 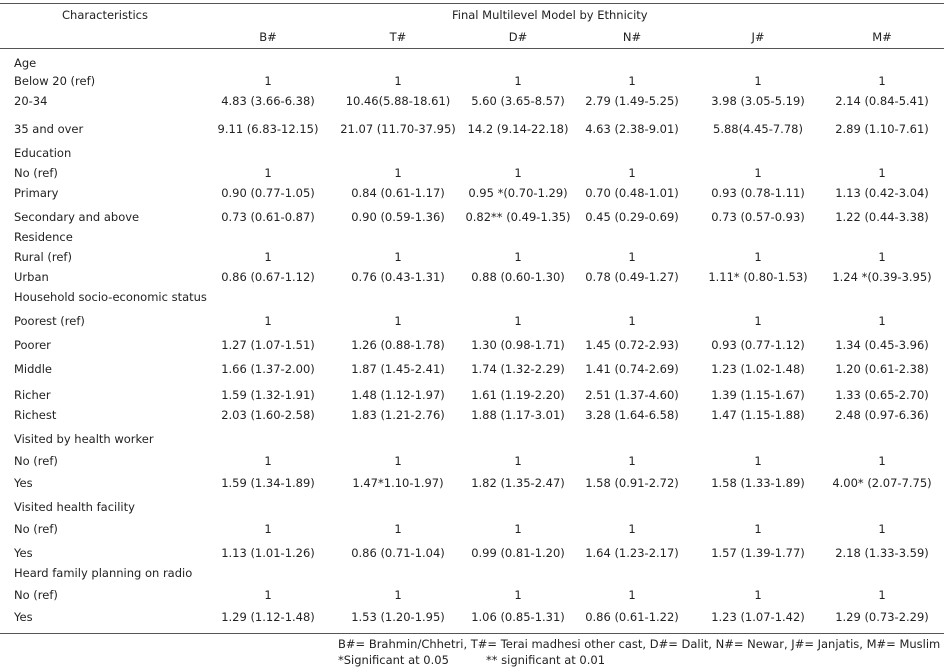 I want to click on table-cell: 14.2 (9.14-22.18), so click(x=518, y=129).